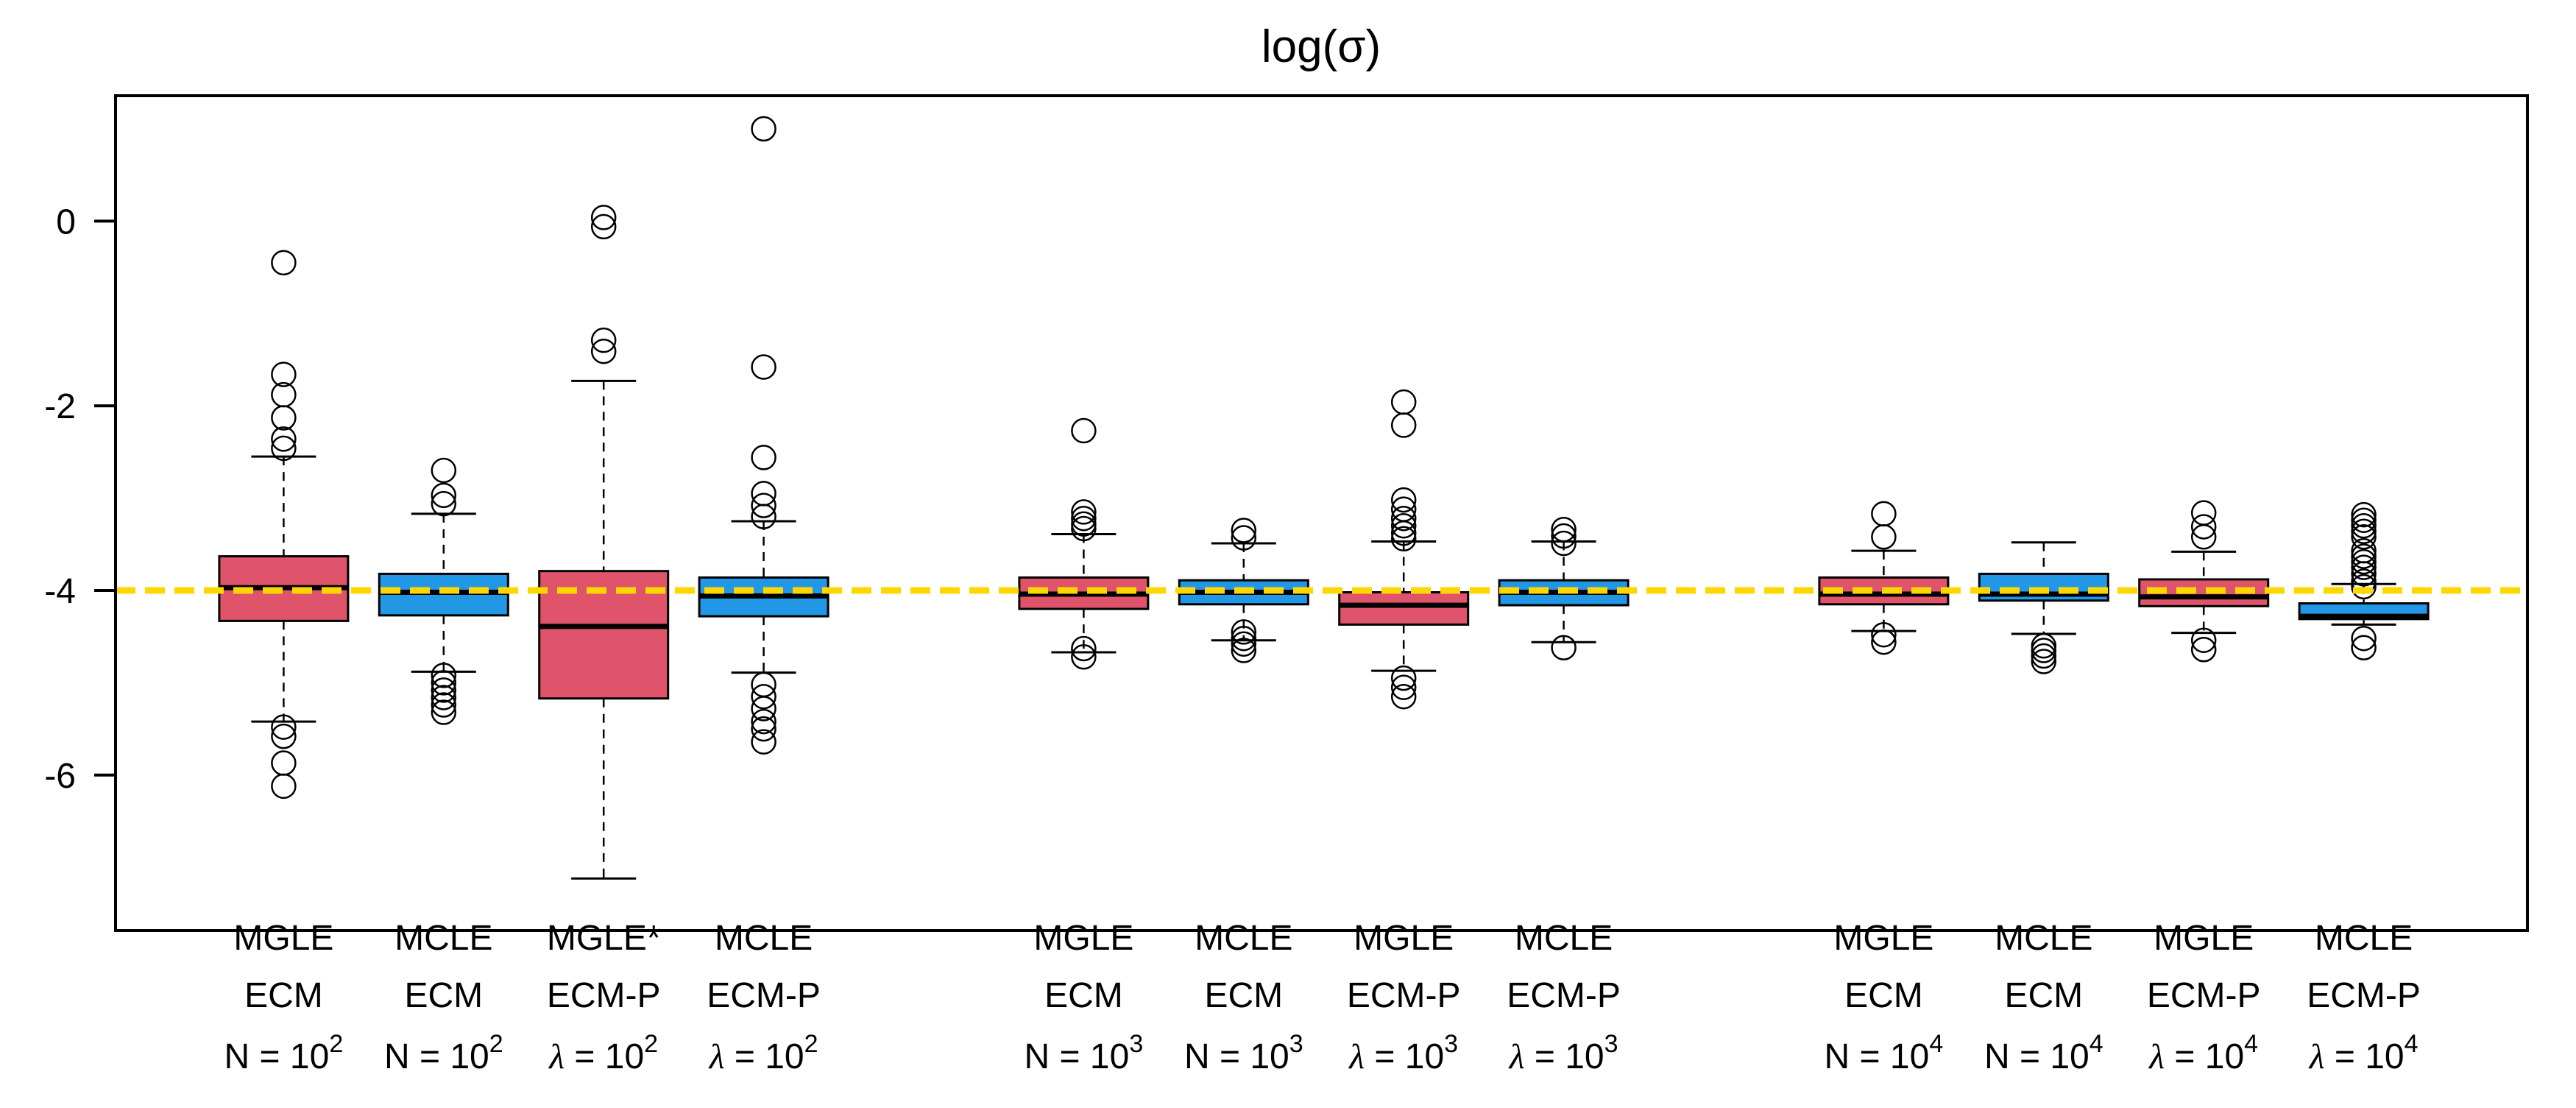 This screenshot has height=1108, width=2576. I want to click on x-label-samplesize: λ = 103, so click(1403, 1053).